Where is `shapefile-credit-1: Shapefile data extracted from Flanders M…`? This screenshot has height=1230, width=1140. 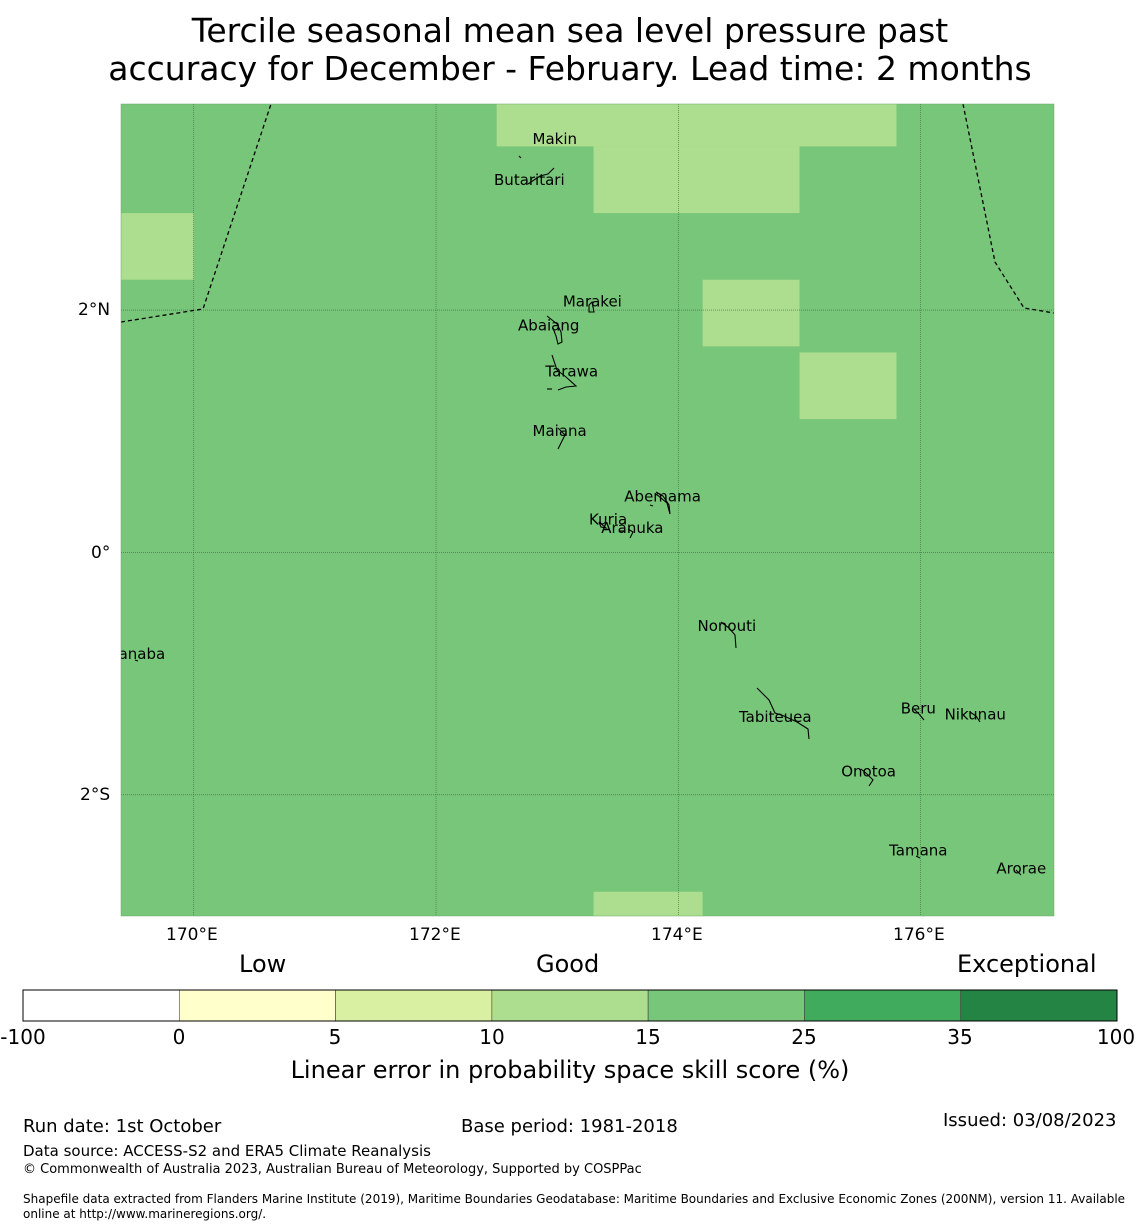
shapefile-credit-1: Shapefile data extracted from Flanders M… is located at coordinates (574, 1199).